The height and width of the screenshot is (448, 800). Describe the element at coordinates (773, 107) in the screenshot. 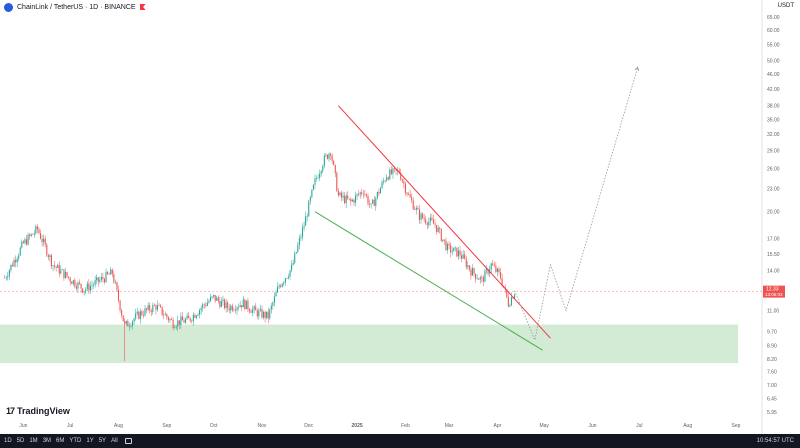

I see `price-axis-label: 38.00` at that location.